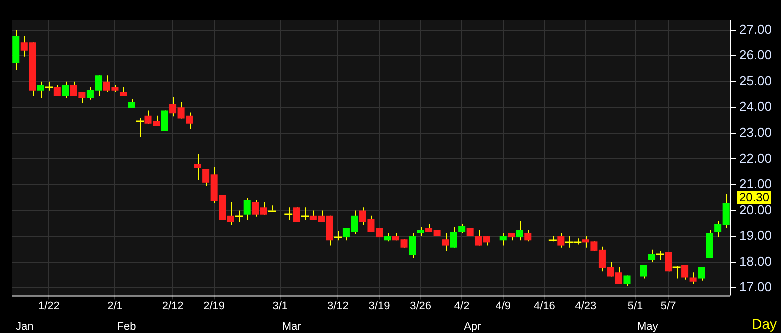 The width and height of the screenshot is (781, 333). What do you see at coordinates (755, 29) in the screenshot?
I see `y-tick-label: 27.00` at bounding box center [755, 29].